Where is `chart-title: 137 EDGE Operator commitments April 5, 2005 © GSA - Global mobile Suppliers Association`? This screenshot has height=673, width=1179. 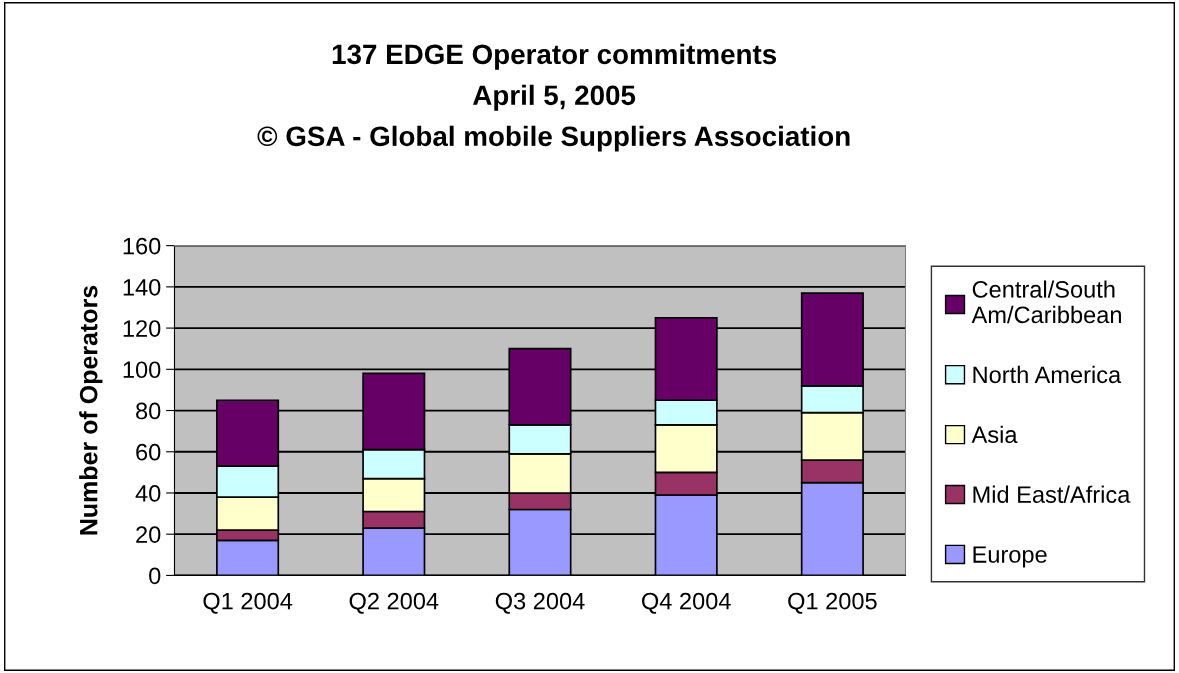
chart-title: 137 EDGE Operator commitments April 5, 2005 © GSA - Global mobile Suppliers Association is located at coordinates (553, 97).